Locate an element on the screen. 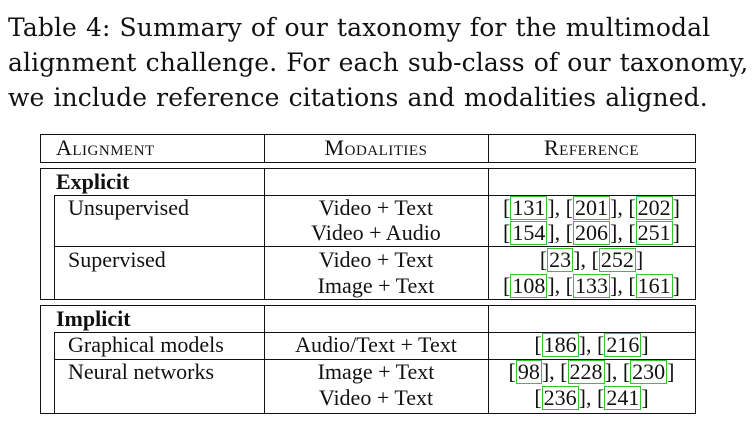 This screenshot has height=426, width=754. row-label-graphical-models: Graphical models is located at coordinates (146, 344).